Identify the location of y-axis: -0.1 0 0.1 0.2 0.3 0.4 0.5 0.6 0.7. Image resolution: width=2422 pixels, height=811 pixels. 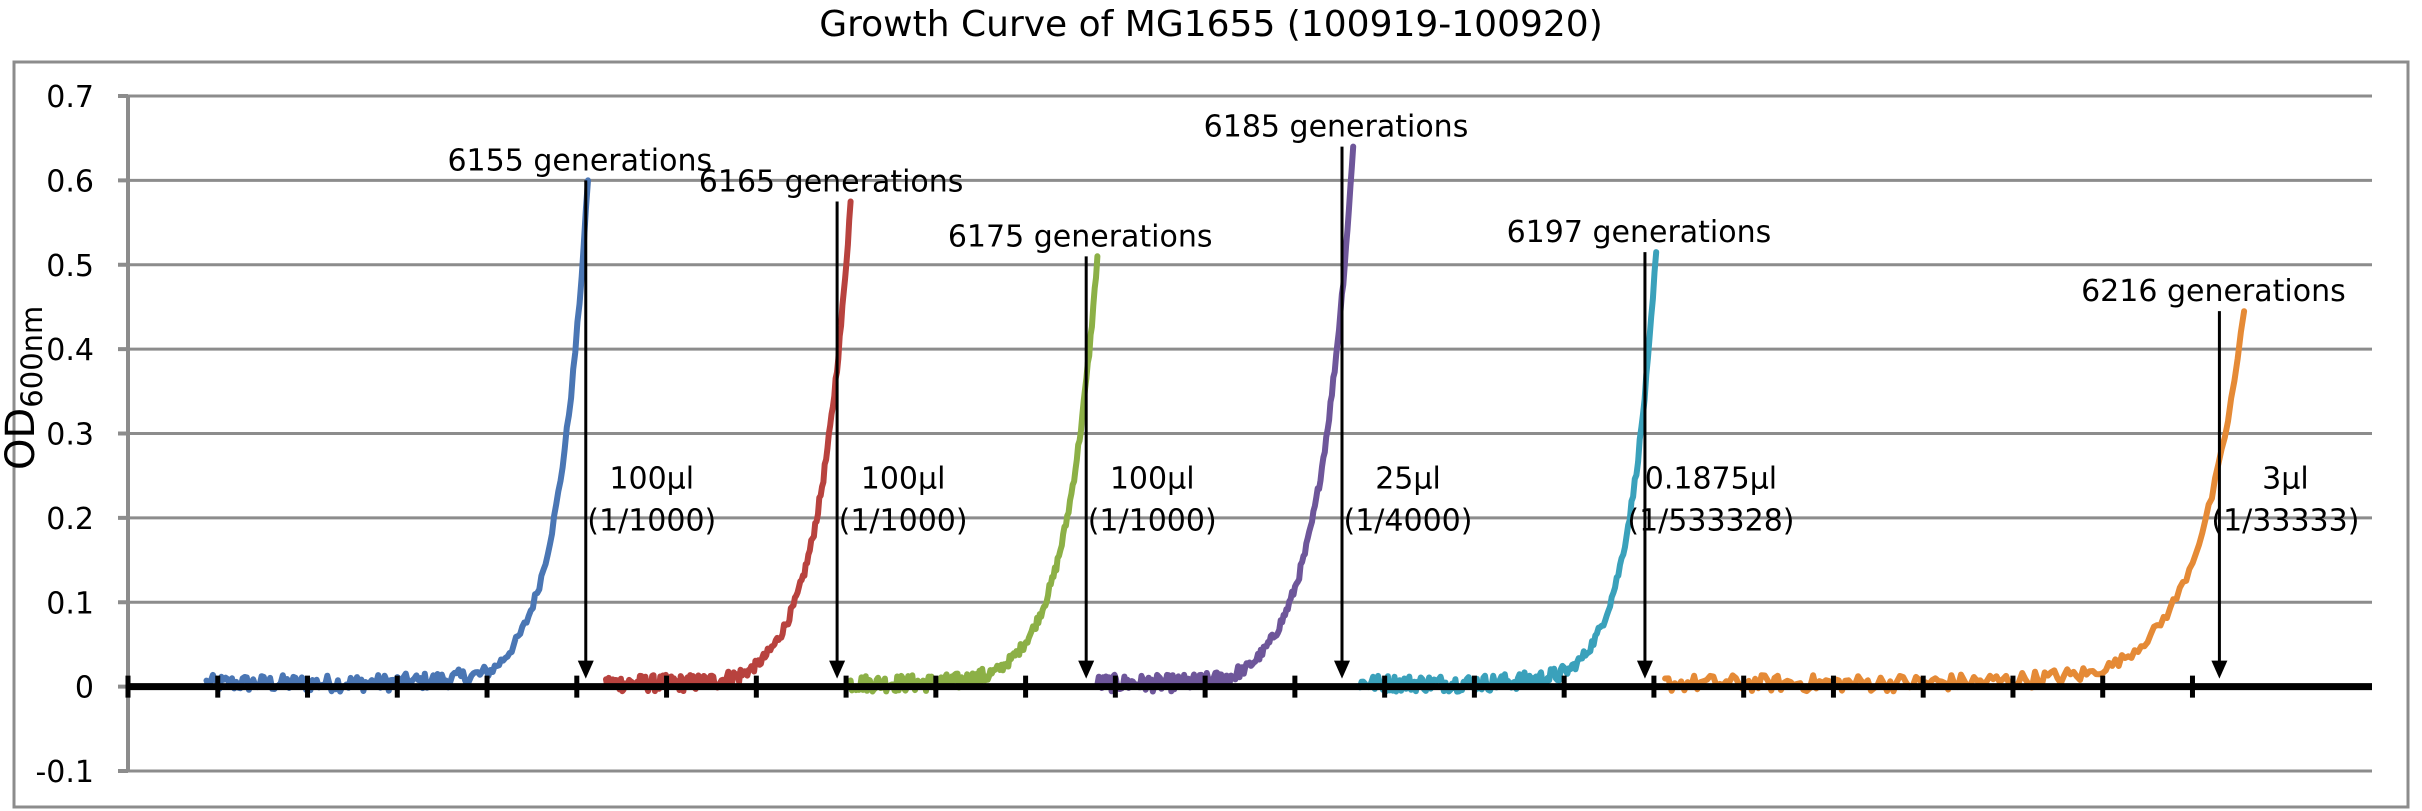
(82, 435).